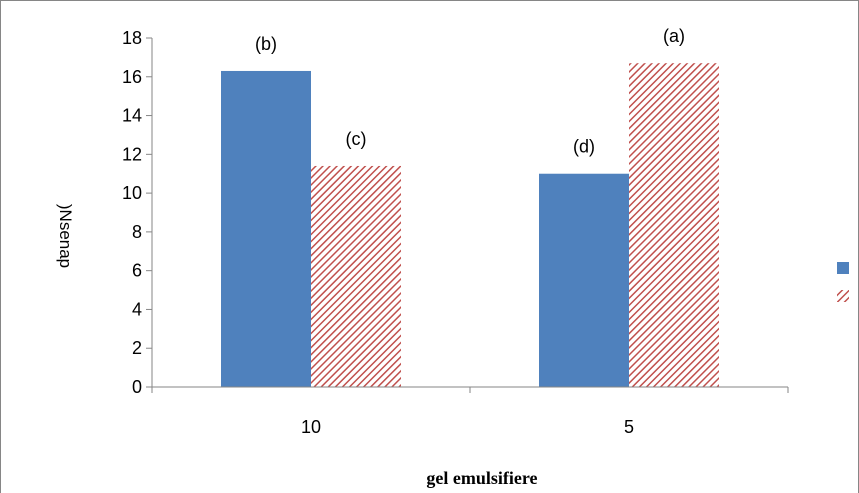 This screenshot has height=493, width=859. I want to click on y-tick-label: 10, so click(132, 193).